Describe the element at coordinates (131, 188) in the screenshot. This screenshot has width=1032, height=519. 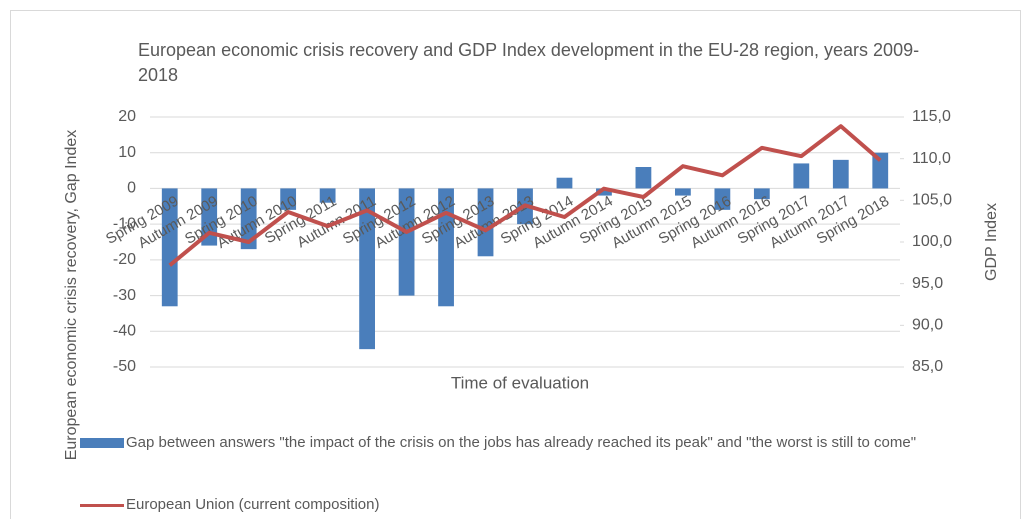
I see `y-tick-label: 0` at that location.